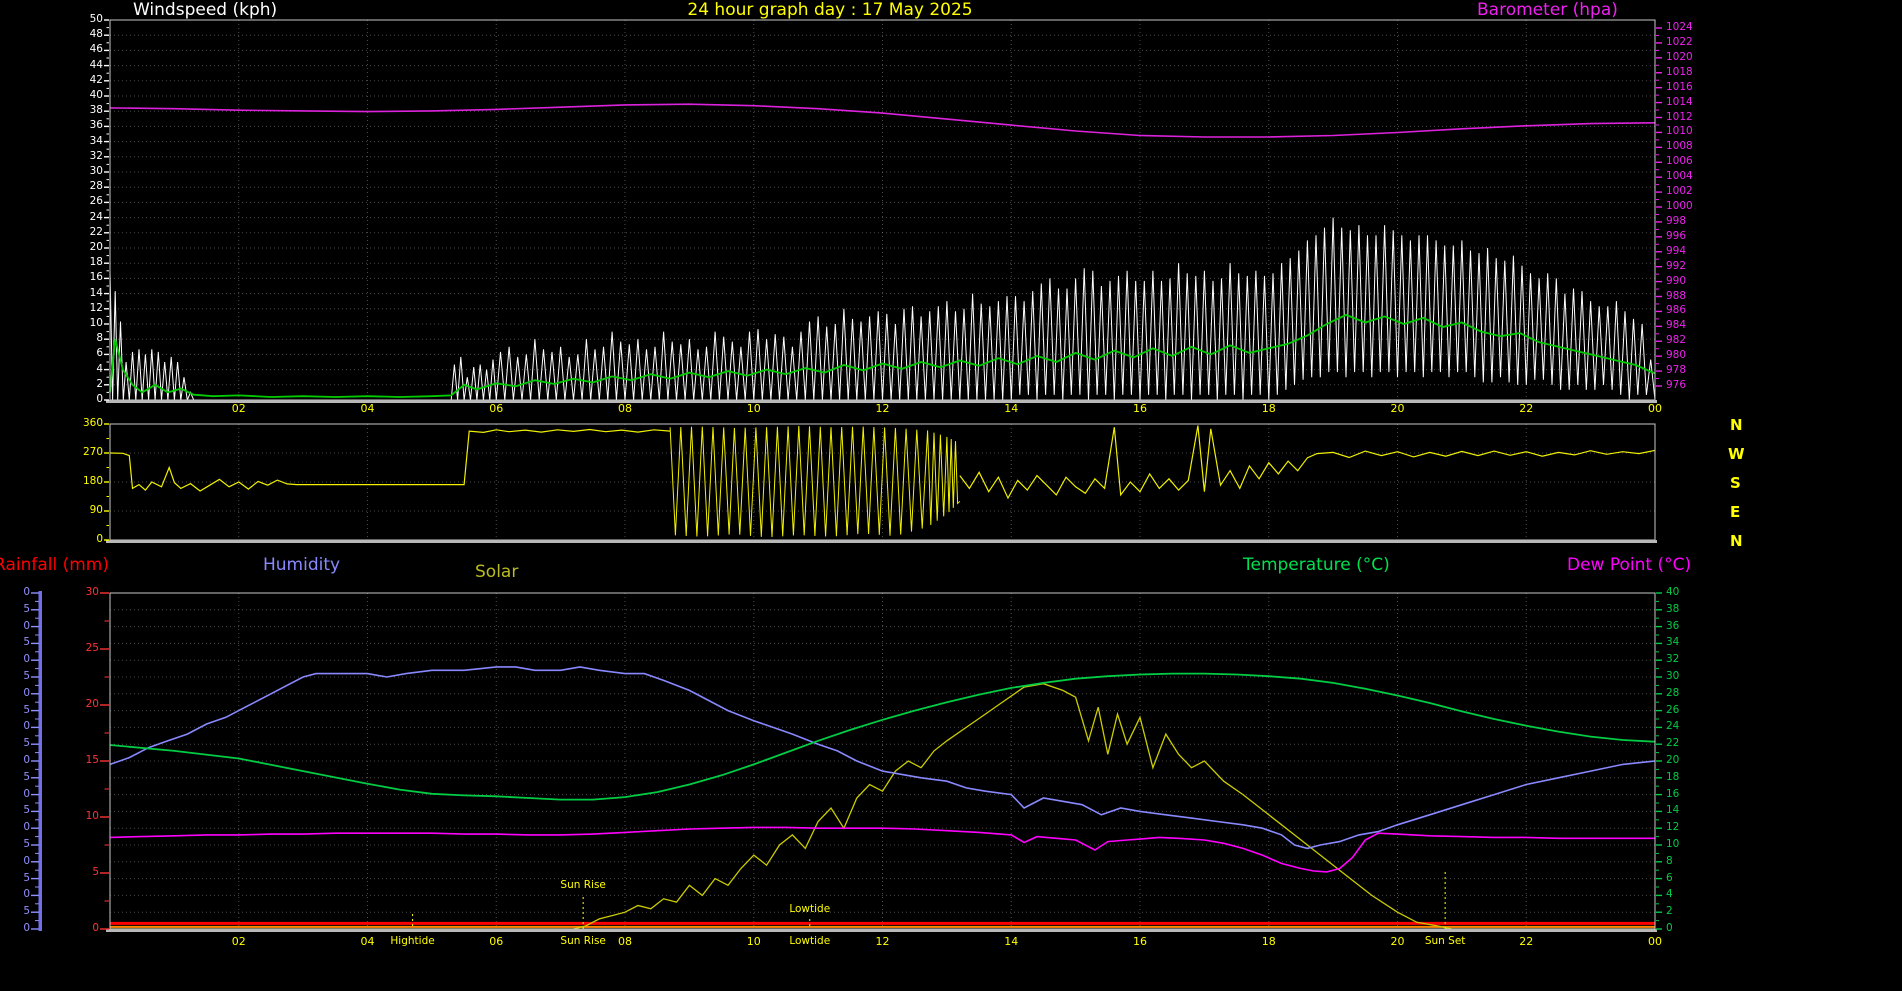 The image size is (1902, 991). I want to click on axis-label-barometer: 1010, so click(1679, 131).